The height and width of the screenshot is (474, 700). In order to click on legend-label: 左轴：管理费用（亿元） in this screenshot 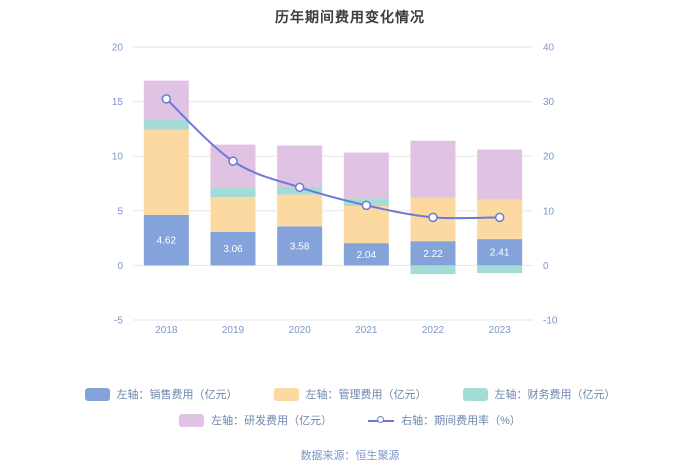, I will do `click(366, 395)`.